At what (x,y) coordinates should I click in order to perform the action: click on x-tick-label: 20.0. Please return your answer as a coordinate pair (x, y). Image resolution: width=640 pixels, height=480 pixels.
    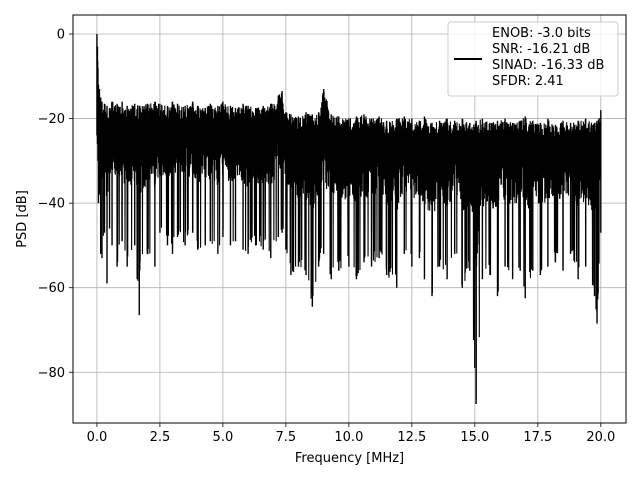
    Looking at the image, I should click on (600, 437).